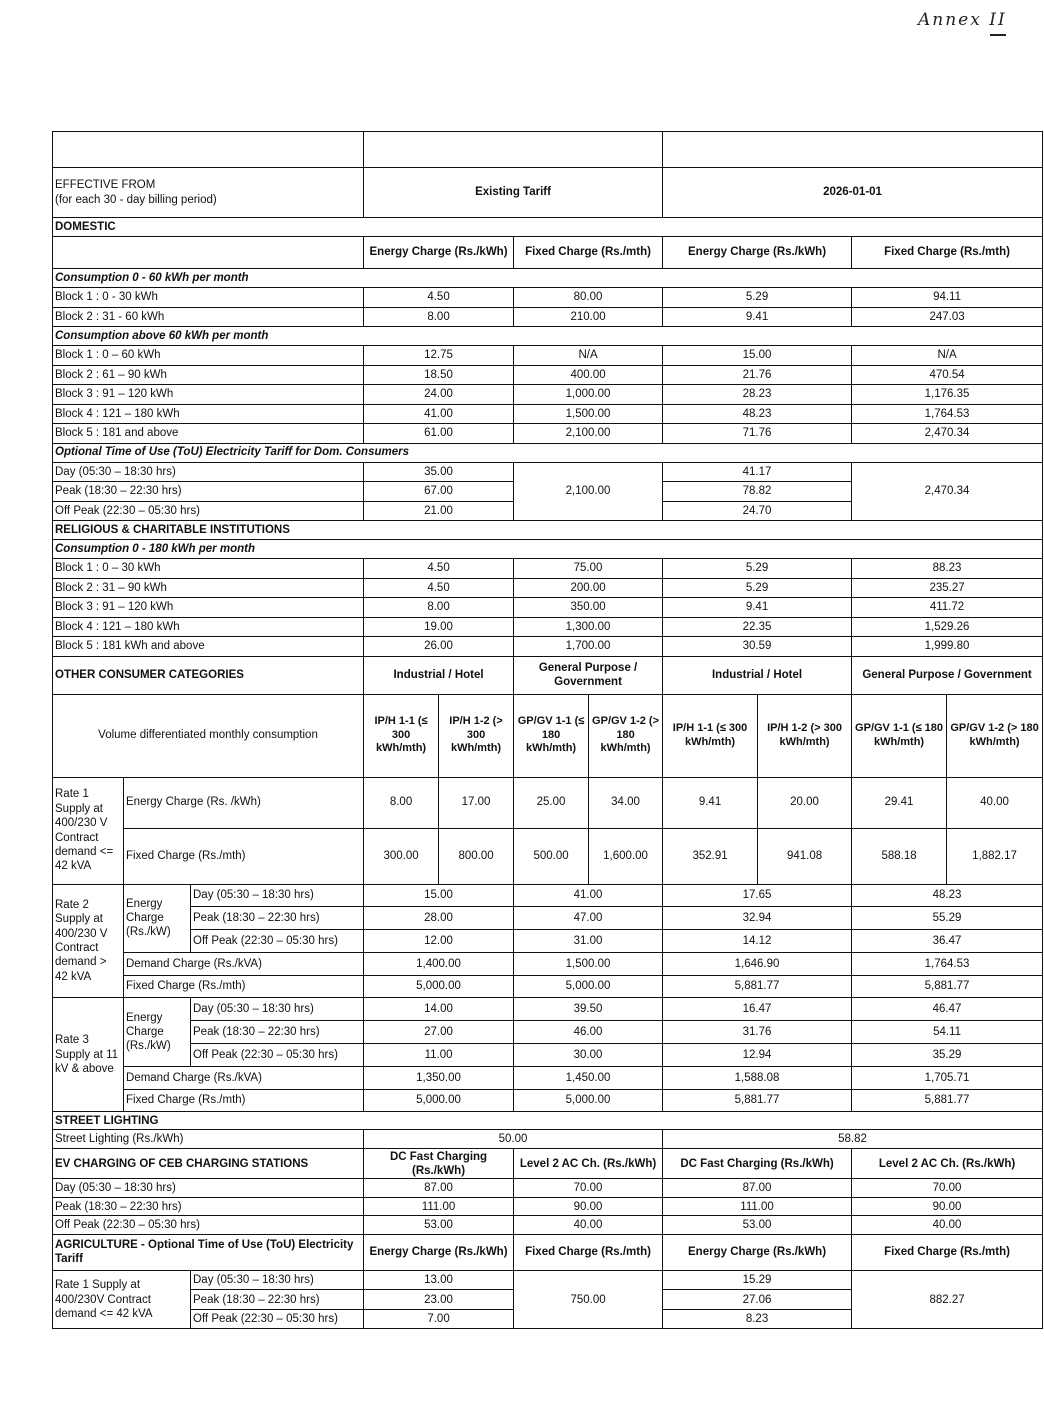 Image resolution: width=1044 pixels, height=1410 pixels. Describe the element at coordinates (757, 646) in the screenshot. I see `value-cell: 30.59` at that location.